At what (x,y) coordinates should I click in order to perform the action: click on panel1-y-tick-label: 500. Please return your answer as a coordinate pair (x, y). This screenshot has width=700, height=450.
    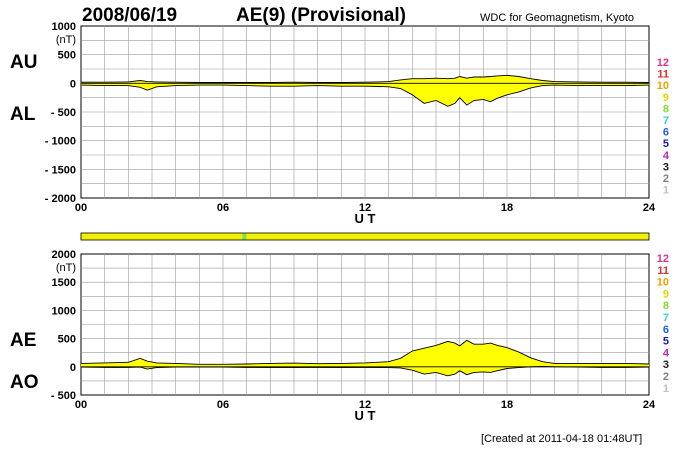
    Looking at the image, I should click on (67, 56).